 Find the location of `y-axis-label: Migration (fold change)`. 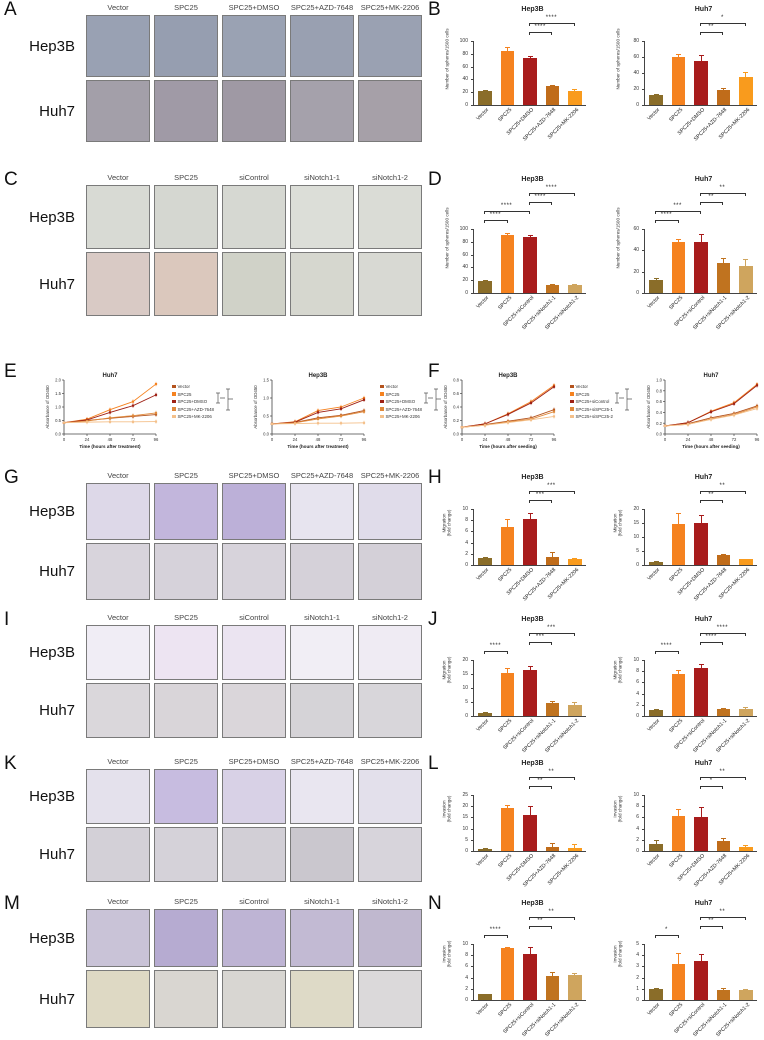

y-axis-label: Migration (fold change) is located at coordinates (446, 669).